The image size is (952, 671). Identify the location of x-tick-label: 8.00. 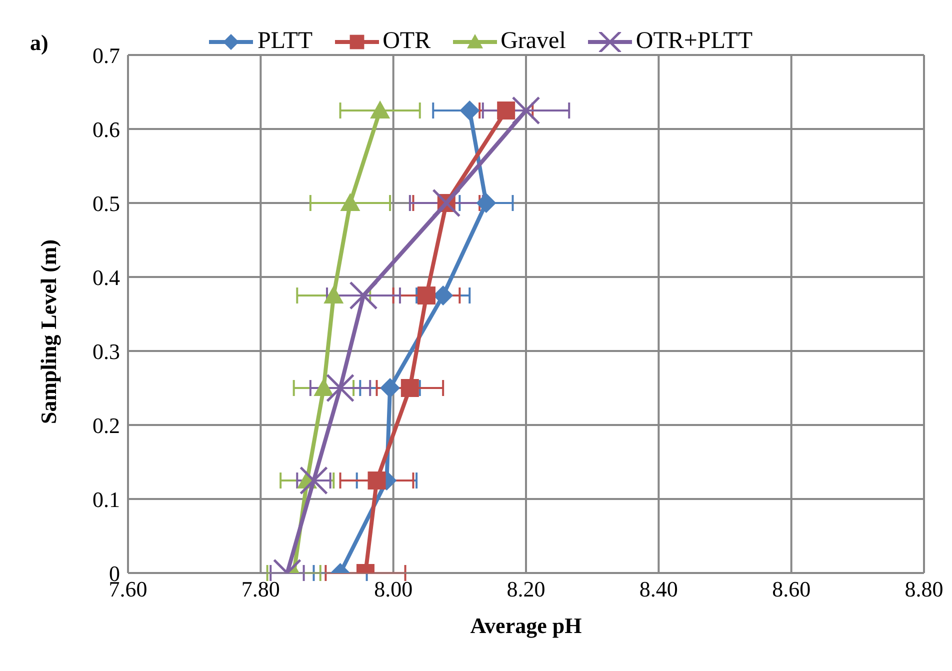
(393, 589).